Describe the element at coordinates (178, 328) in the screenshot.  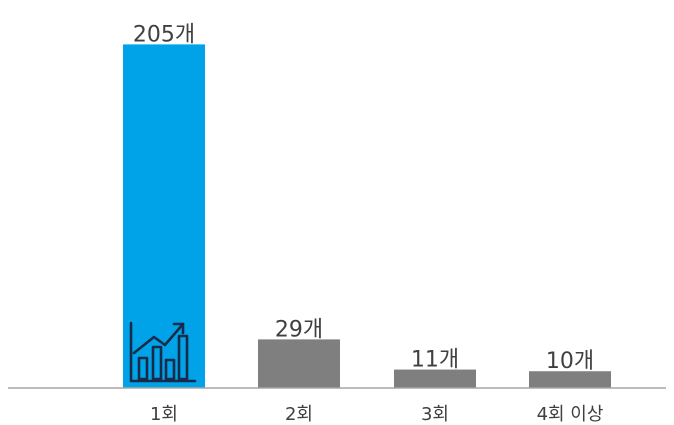
I see `icon-trend-arrowhead` at that location.